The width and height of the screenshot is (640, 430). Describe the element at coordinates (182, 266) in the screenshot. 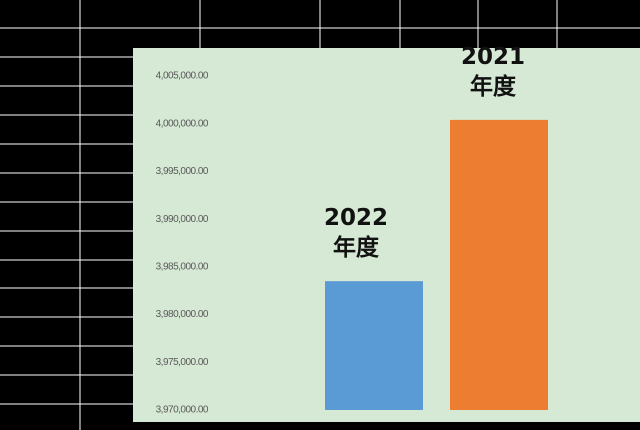

I see `y-tick-label: 3,985,000.00` at that location.